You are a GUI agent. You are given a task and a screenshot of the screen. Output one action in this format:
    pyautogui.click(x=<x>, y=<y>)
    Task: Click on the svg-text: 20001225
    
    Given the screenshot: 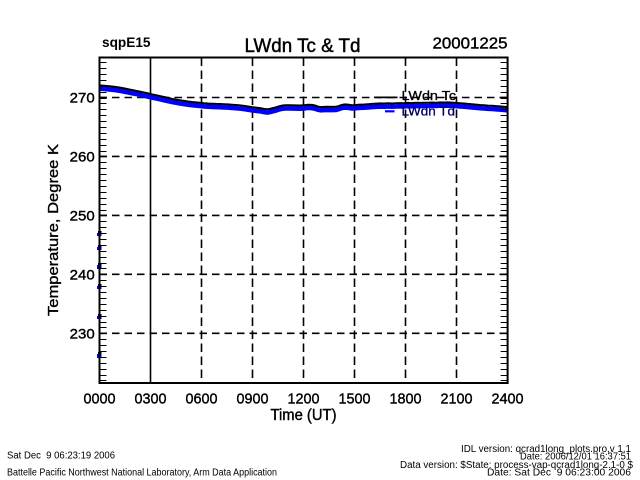 What is the action you would take?
    pyautogui.click(x=470, y=44)
    